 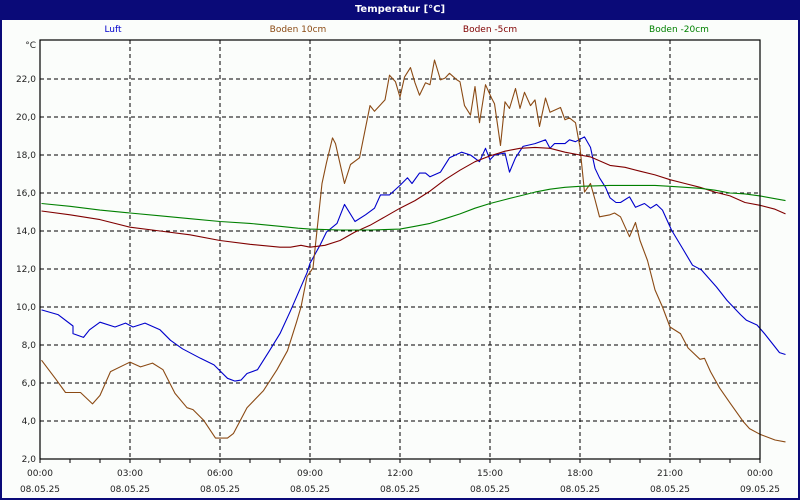 I want to click on y-tick-label: 20,0, so click(x=26, y=118).